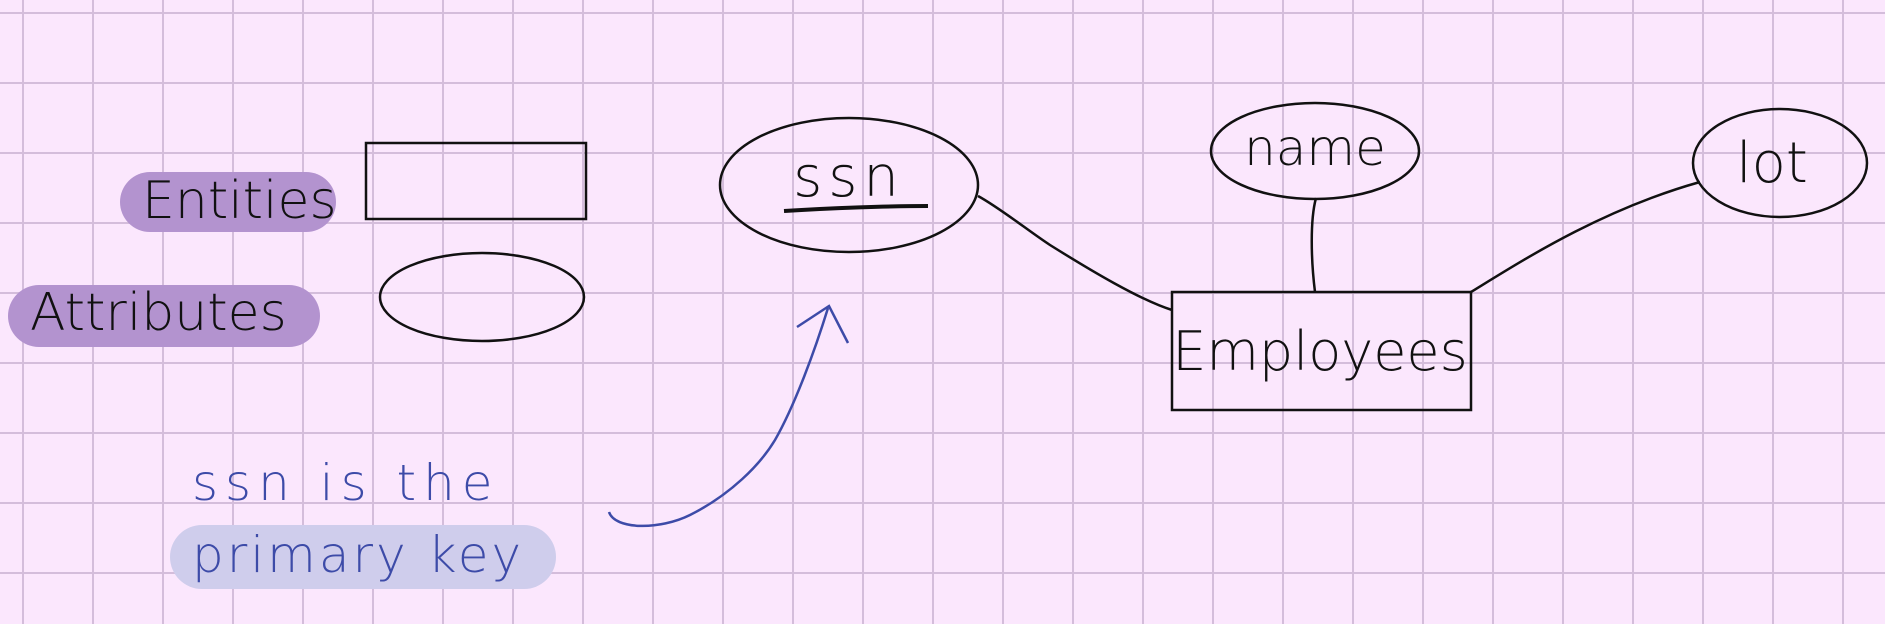 This screenshot has height=624, width=1885. Describe the element at coordinates (1585, 237) in the screenshot. I see `lot-to-employees-line` at that location.